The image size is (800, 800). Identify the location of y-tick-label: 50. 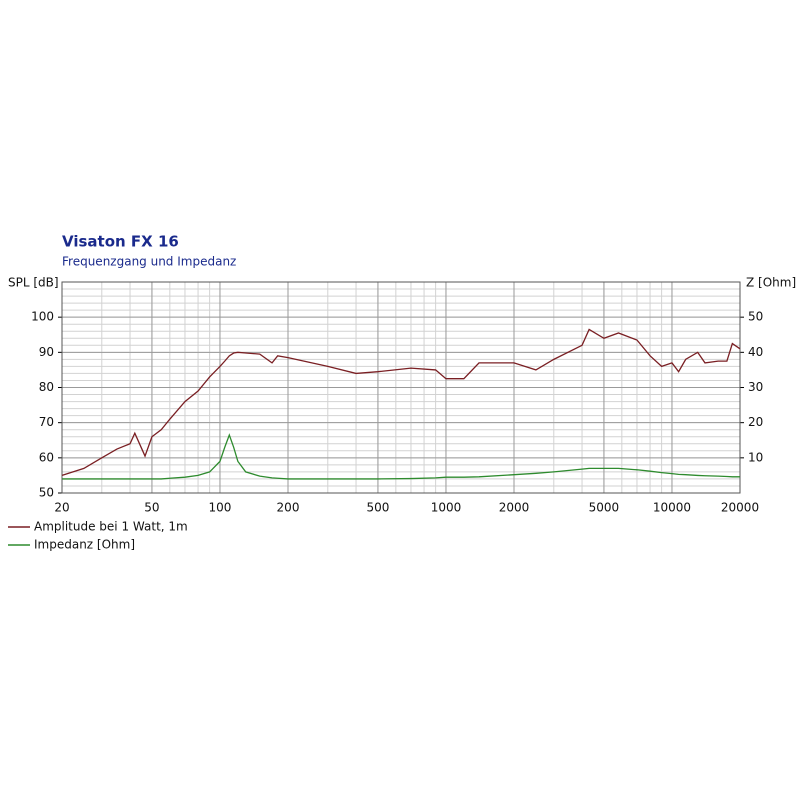
(46, 493).